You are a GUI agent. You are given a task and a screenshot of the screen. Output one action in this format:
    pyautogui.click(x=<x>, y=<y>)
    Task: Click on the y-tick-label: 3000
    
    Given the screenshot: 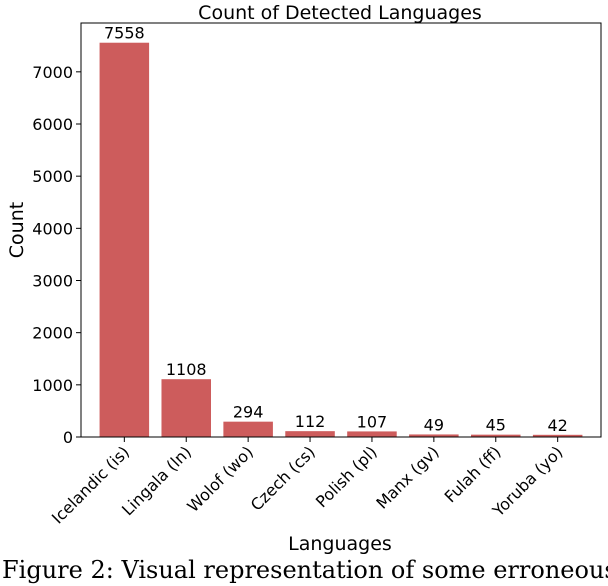 What is the action you would take?
    pyautogui.click(x=52, y=280)
    